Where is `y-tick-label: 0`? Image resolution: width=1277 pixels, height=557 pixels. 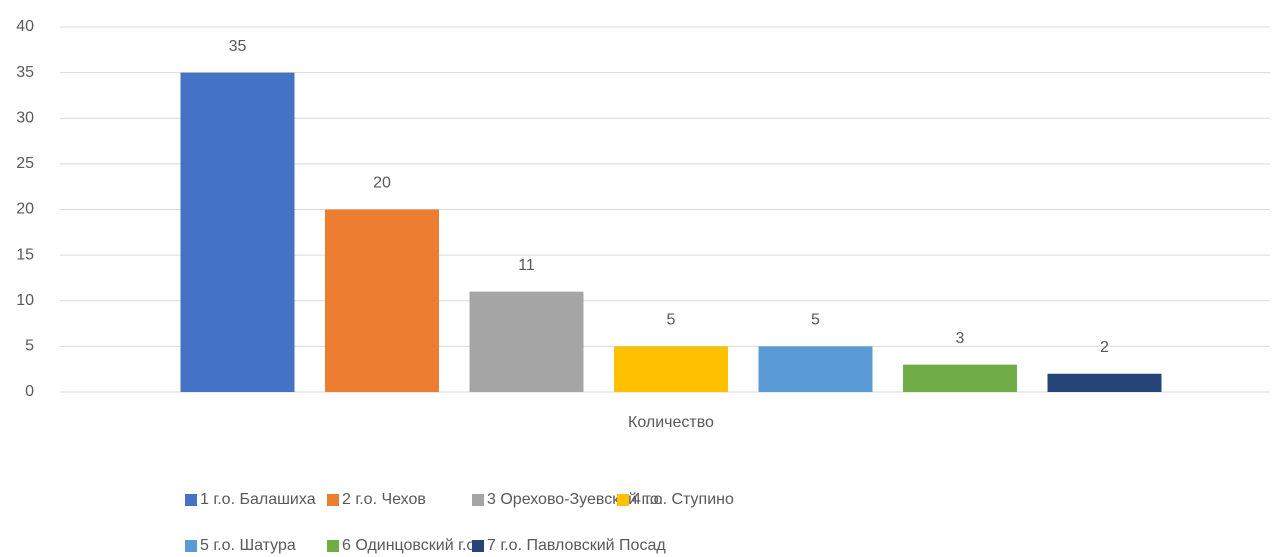 y-tick-label: 0 is located at coordinates (29, 391).